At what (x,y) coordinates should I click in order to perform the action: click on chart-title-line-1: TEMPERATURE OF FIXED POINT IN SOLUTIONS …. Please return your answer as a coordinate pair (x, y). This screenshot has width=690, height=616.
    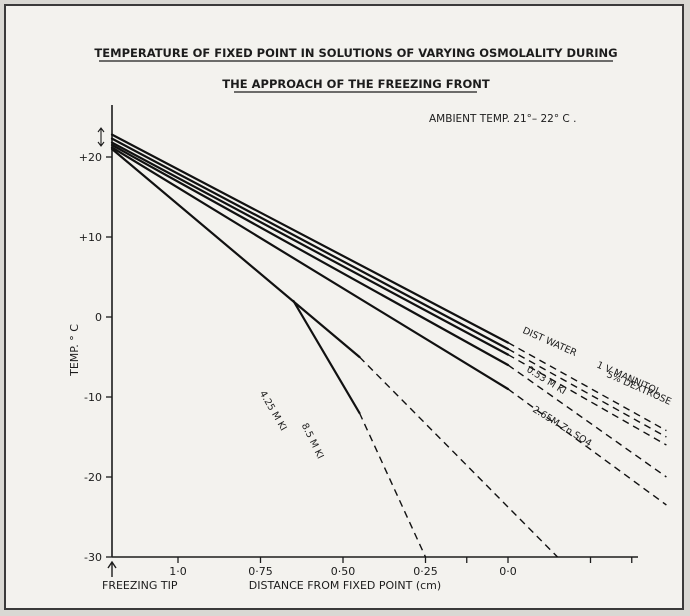
    Looking at the image, I should click on (355, 53).